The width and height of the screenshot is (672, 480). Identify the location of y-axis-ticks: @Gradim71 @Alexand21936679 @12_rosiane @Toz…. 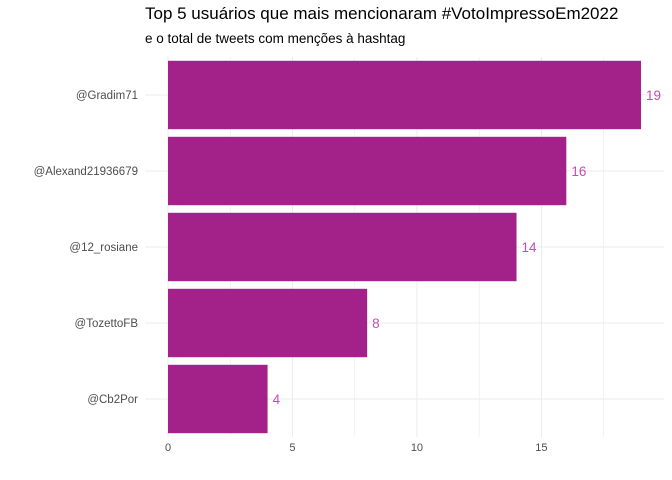
(86, 248).